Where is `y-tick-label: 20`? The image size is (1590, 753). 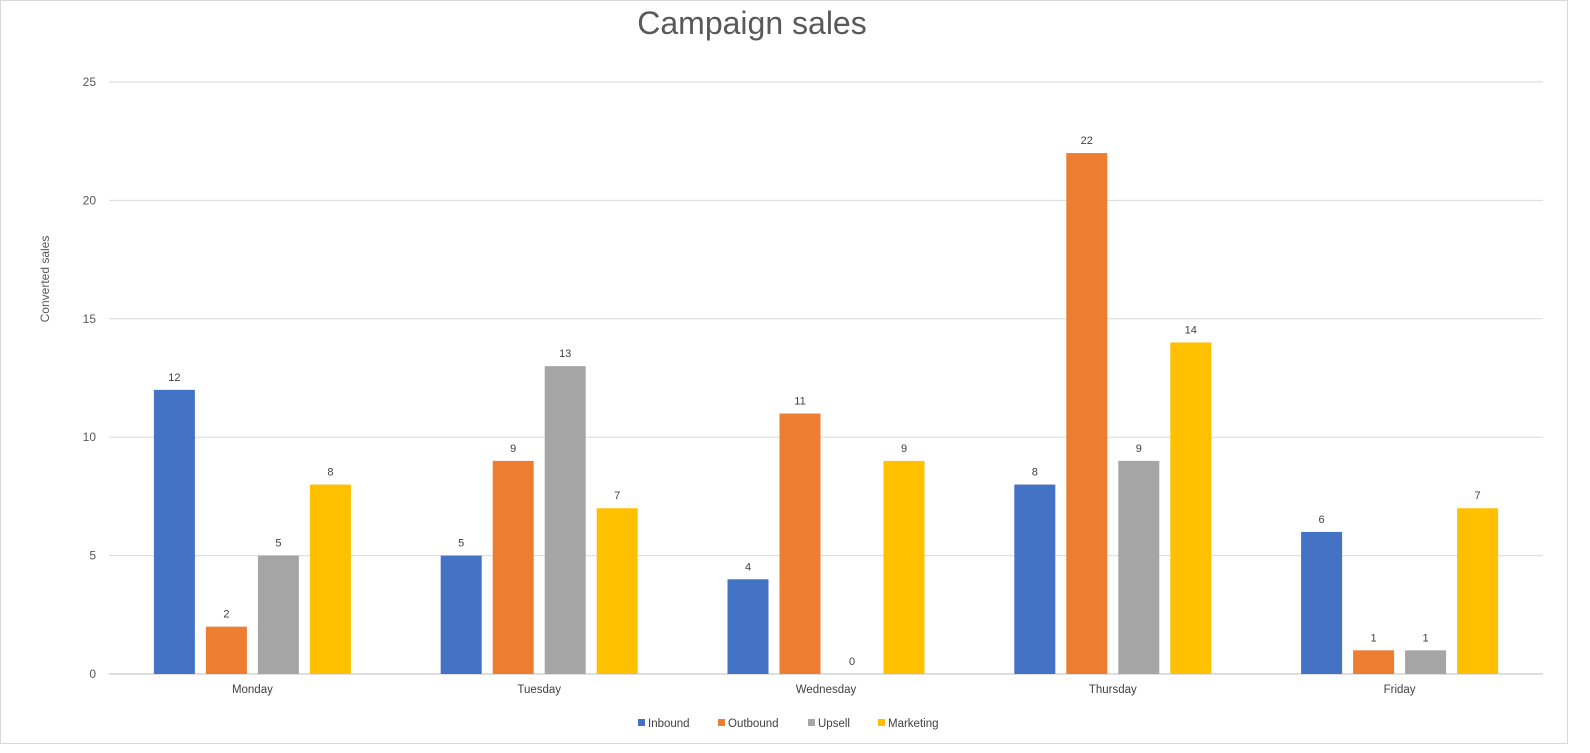 y-tick-label: 20 is located at coordinates (90, 200).